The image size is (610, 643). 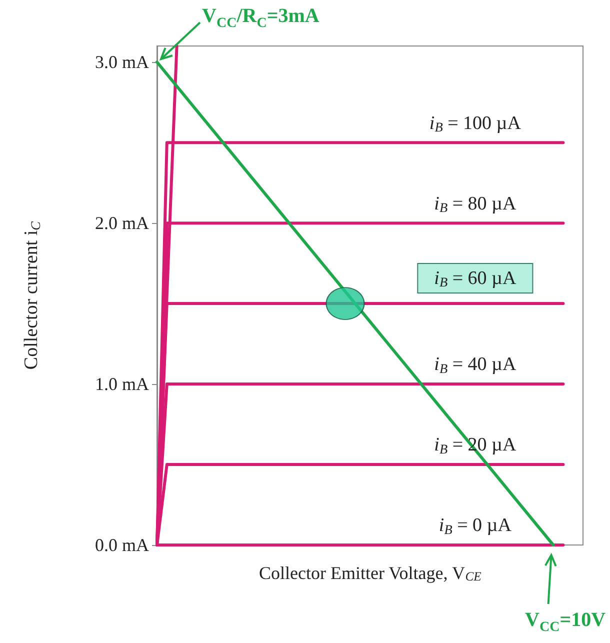 I want to click on y-axis-title: Collector current iC, so click(x=32, y=295).